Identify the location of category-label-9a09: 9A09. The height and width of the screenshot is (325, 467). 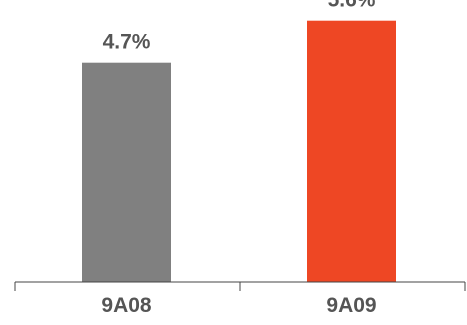
(351, 305).